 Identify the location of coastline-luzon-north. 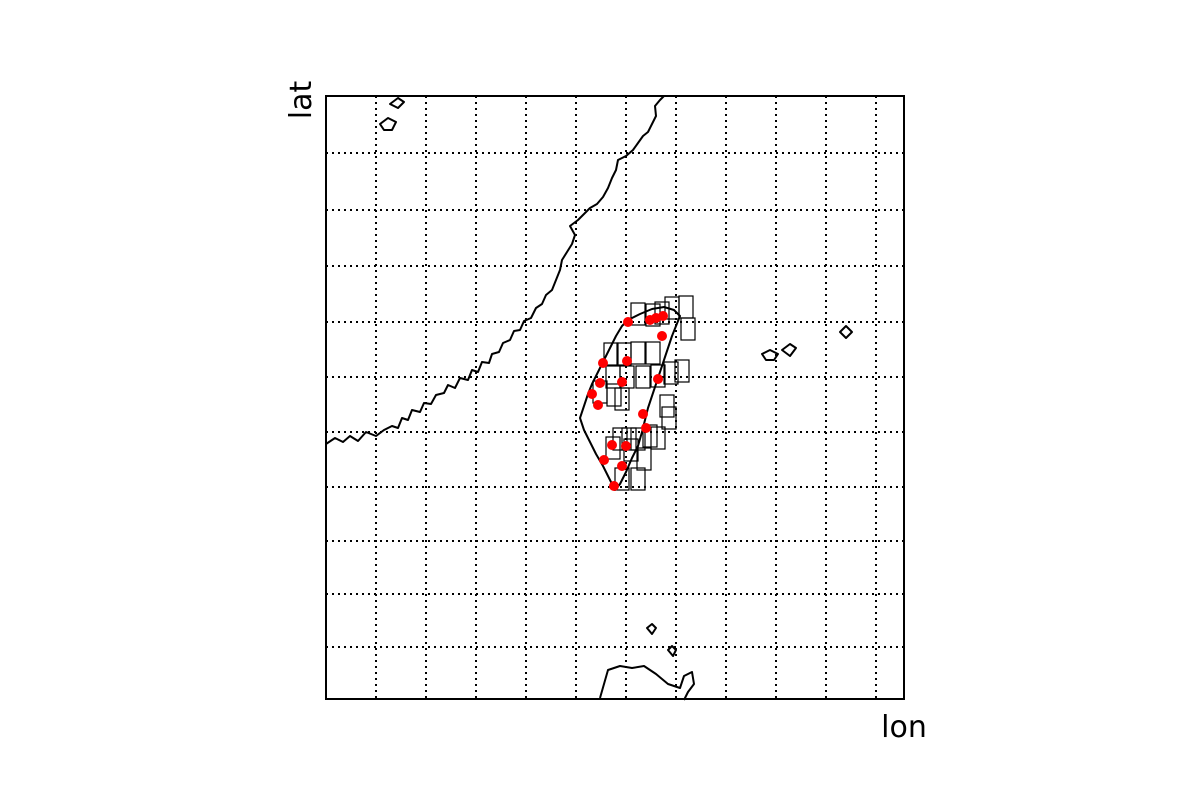
(647, 683).